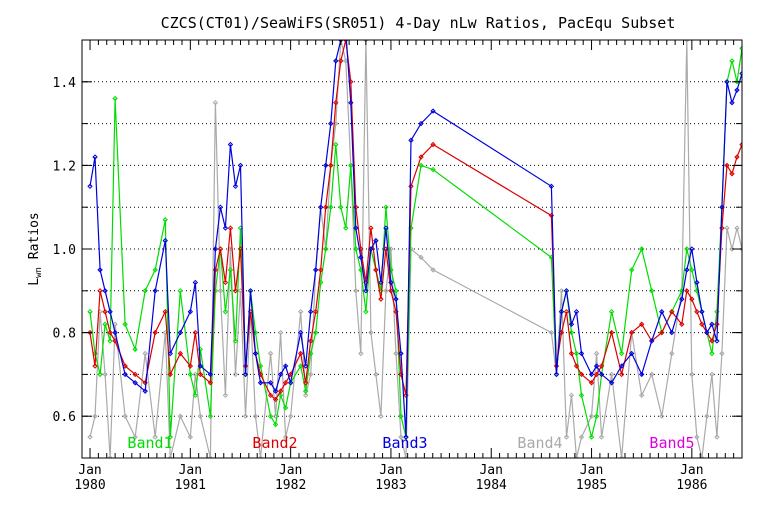  Describe the element at coordinates (691, 485) in the screenshot. I see `x-tick-label-year: 1986` at that location.